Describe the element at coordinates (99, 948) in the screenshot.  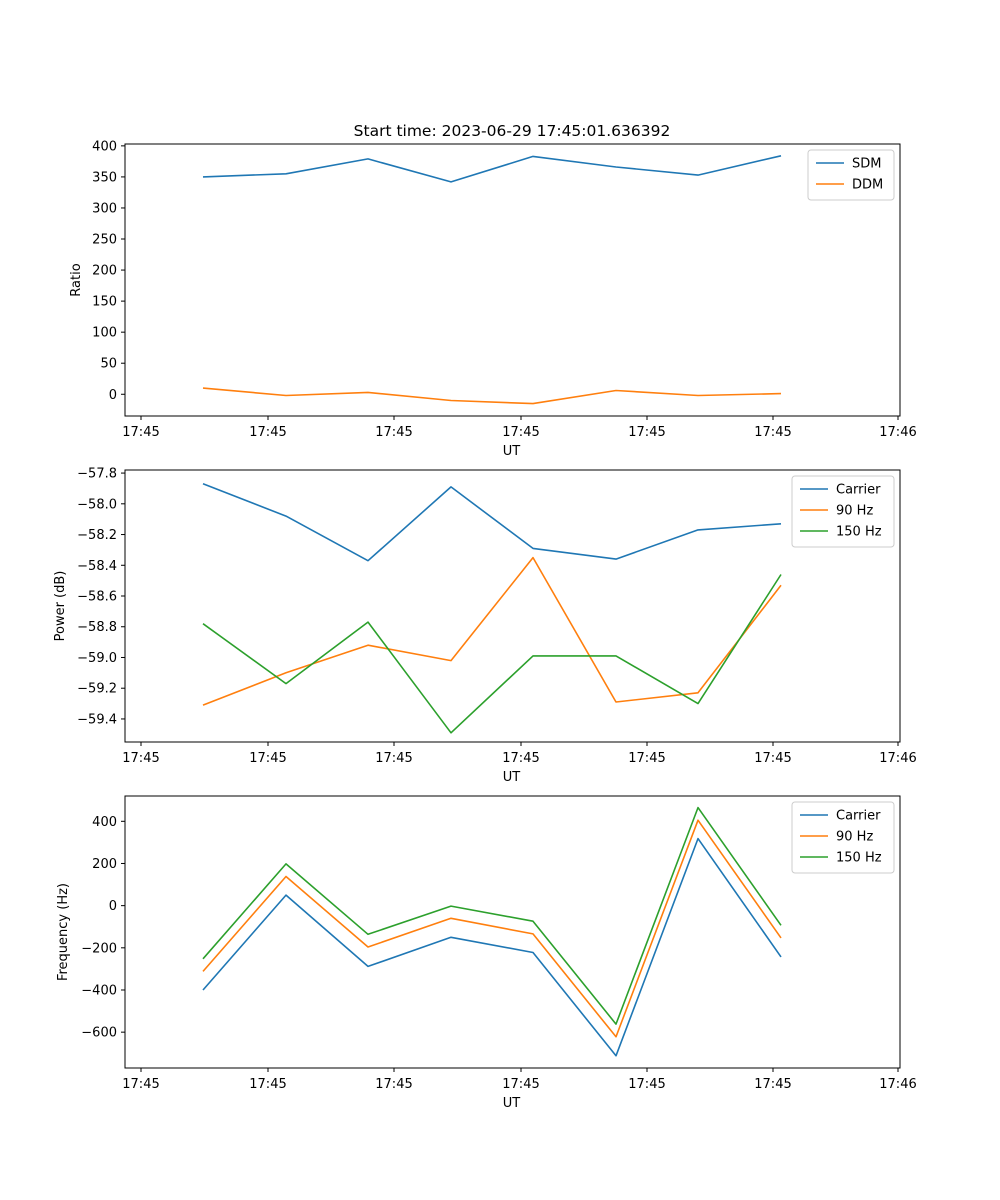
I see `y-tick-label: −200` at that location.